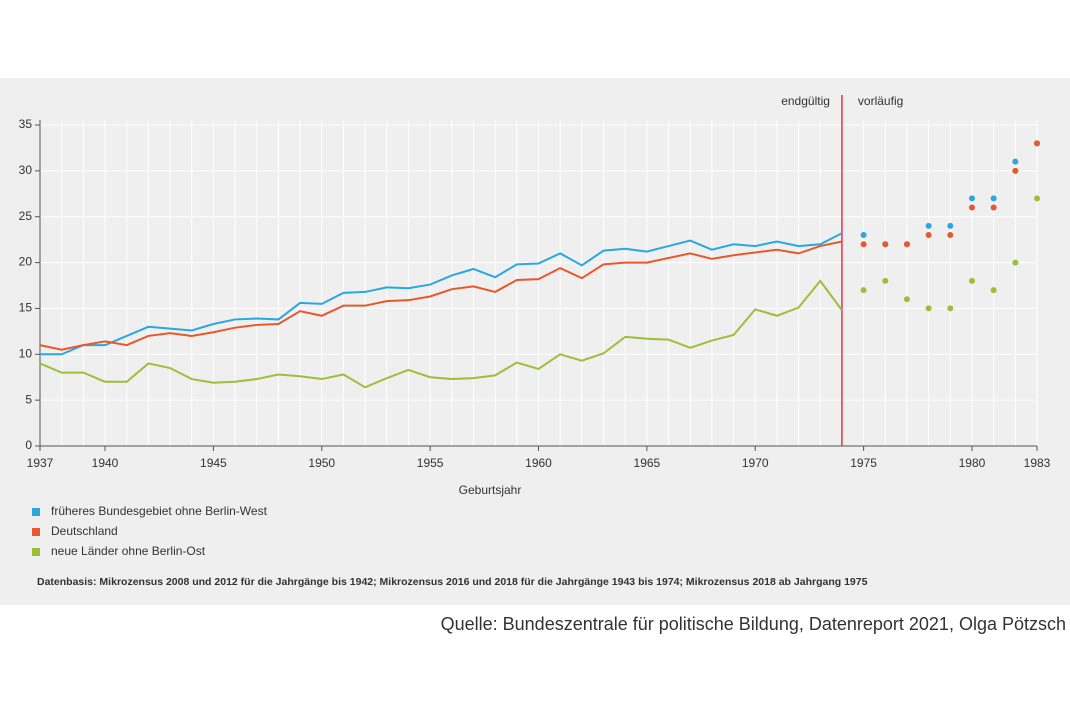 Image resolution: width=1070 pixels, height=718 pixels. I want to click on y-tick-label: 10, so click(26, 353).